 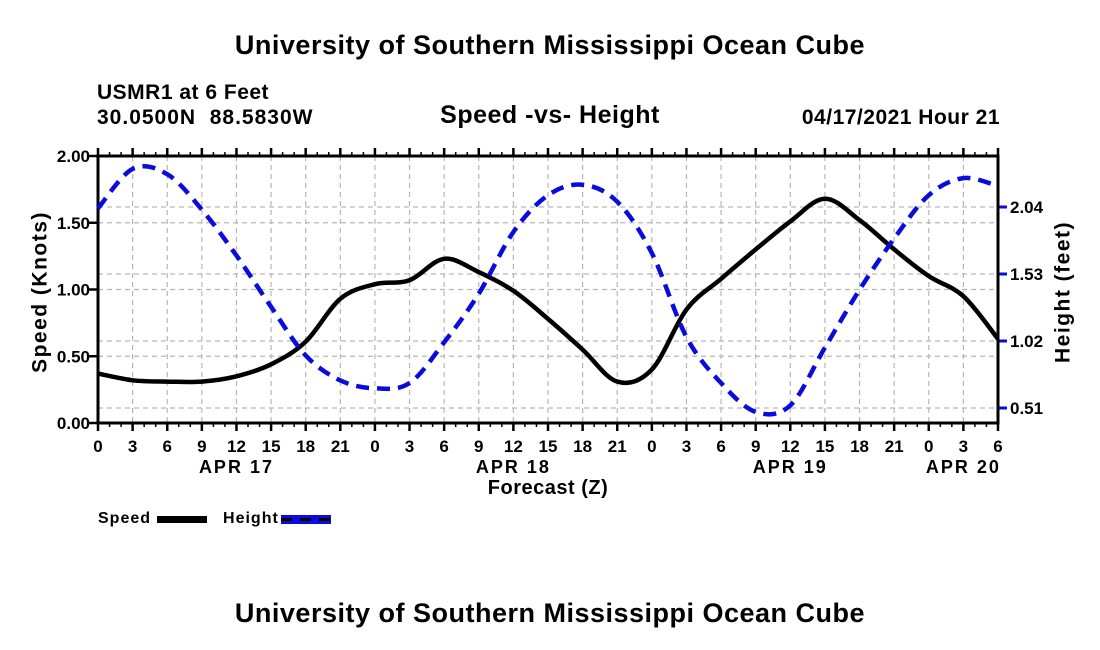 I want to click on right-tick-labels: 0.51 1.02 1.53 2.04, so click(x=1027, y=308).